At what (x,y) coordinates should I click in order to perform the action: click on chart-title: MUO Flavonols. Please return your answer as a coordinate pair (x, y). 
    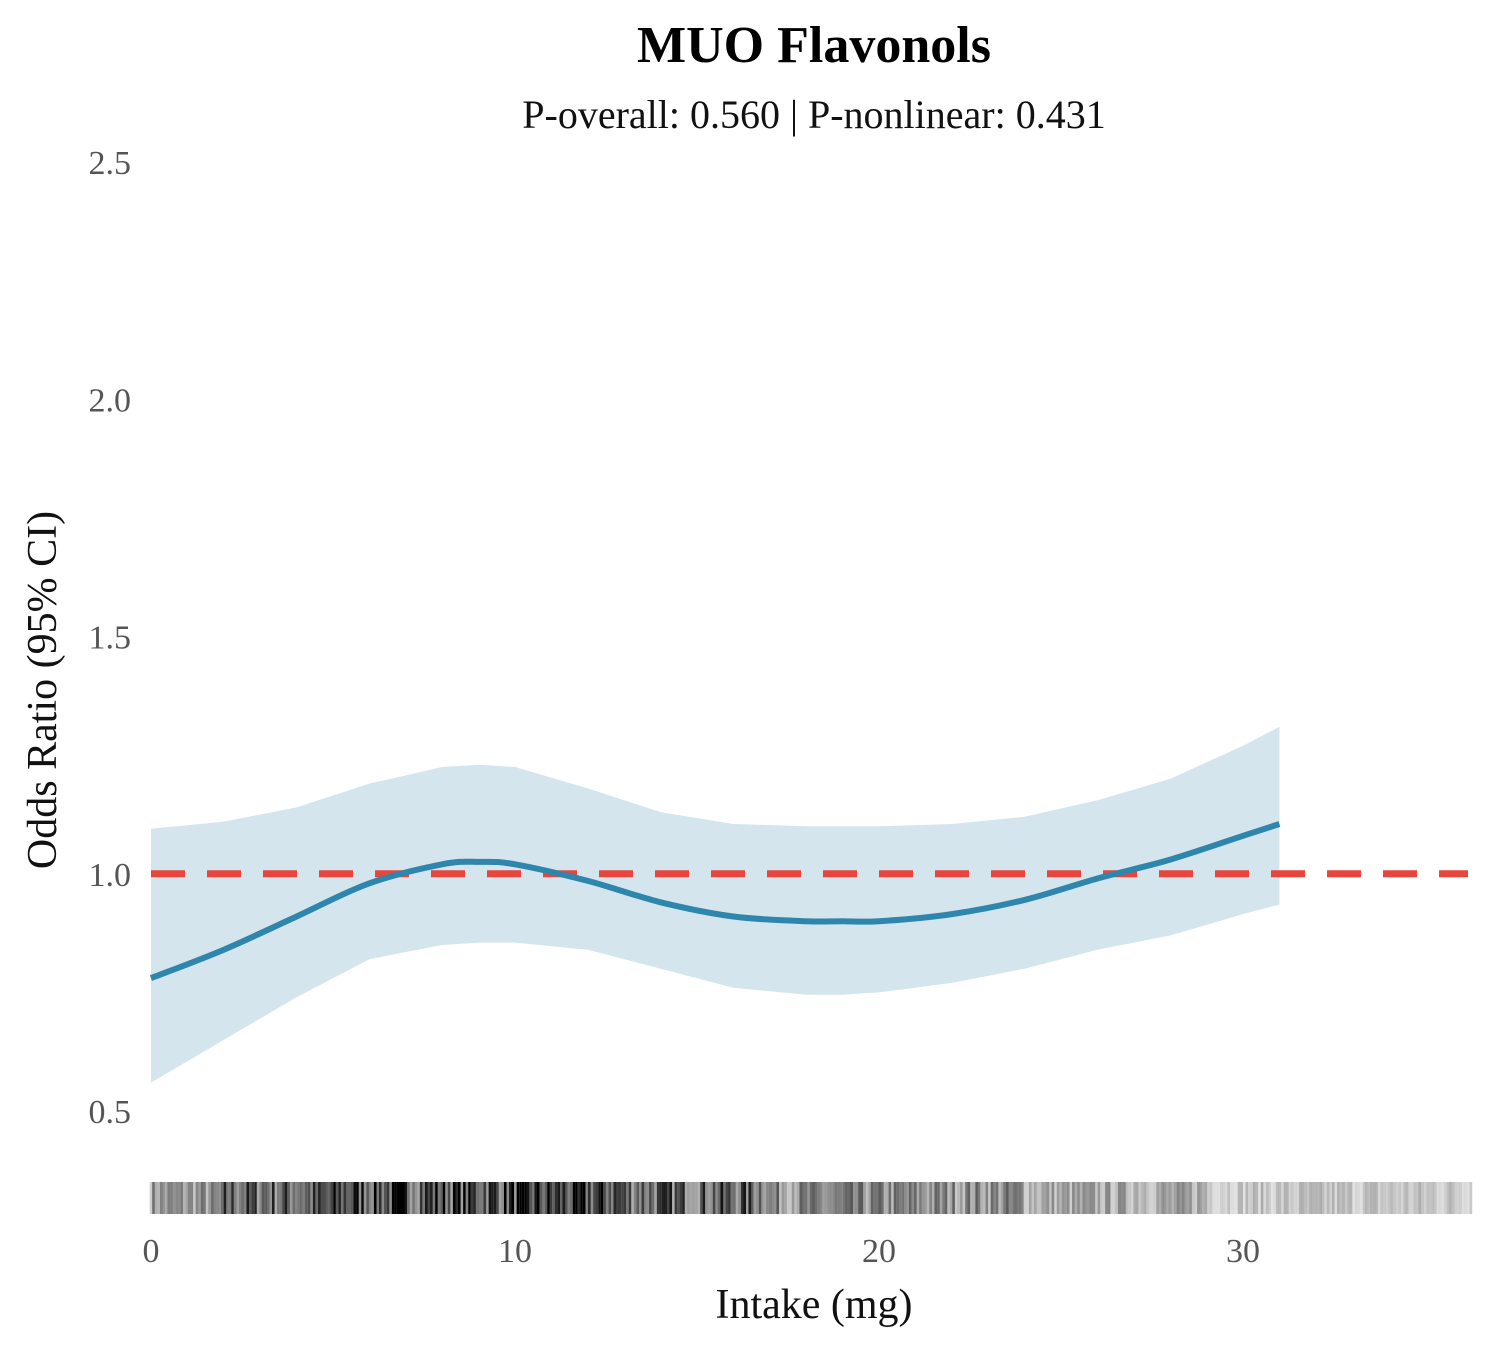
    Looking at the image, I should click on (814, 45).